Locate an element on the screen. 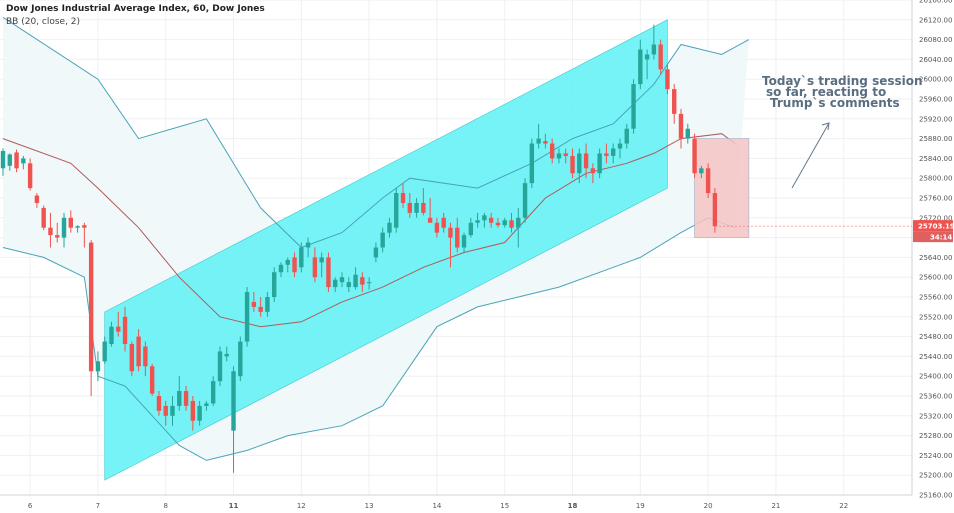 The width and height of the screenshot is (954, 513). x-tick-label: 6 is located at coordinates (30, 506).